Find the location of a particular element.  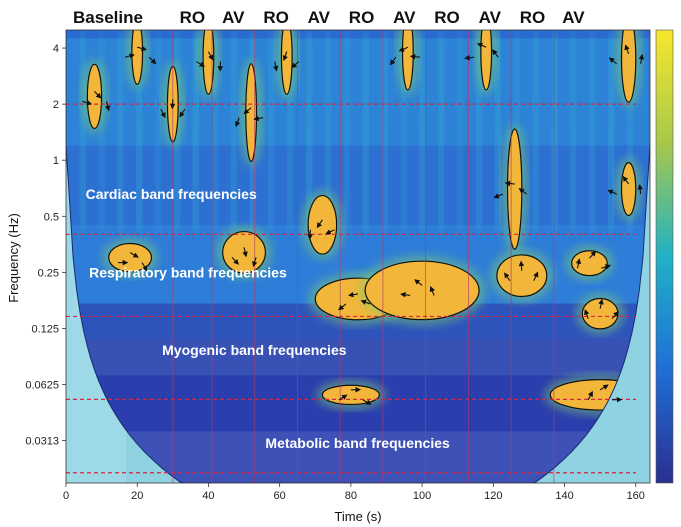

y-axis-label: Frequency (Hz) is located at coordinates (13, 258).